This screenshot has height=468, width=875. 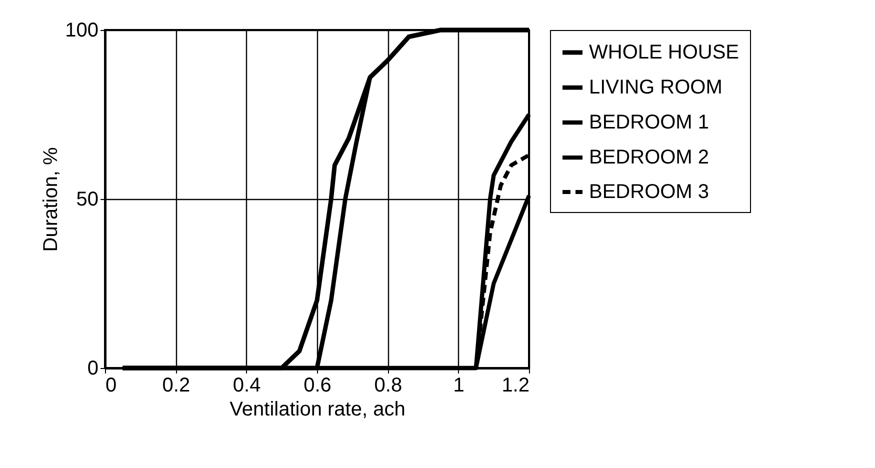 I want to click on x-tick-label: 0.2, so click(x=176, y=385).